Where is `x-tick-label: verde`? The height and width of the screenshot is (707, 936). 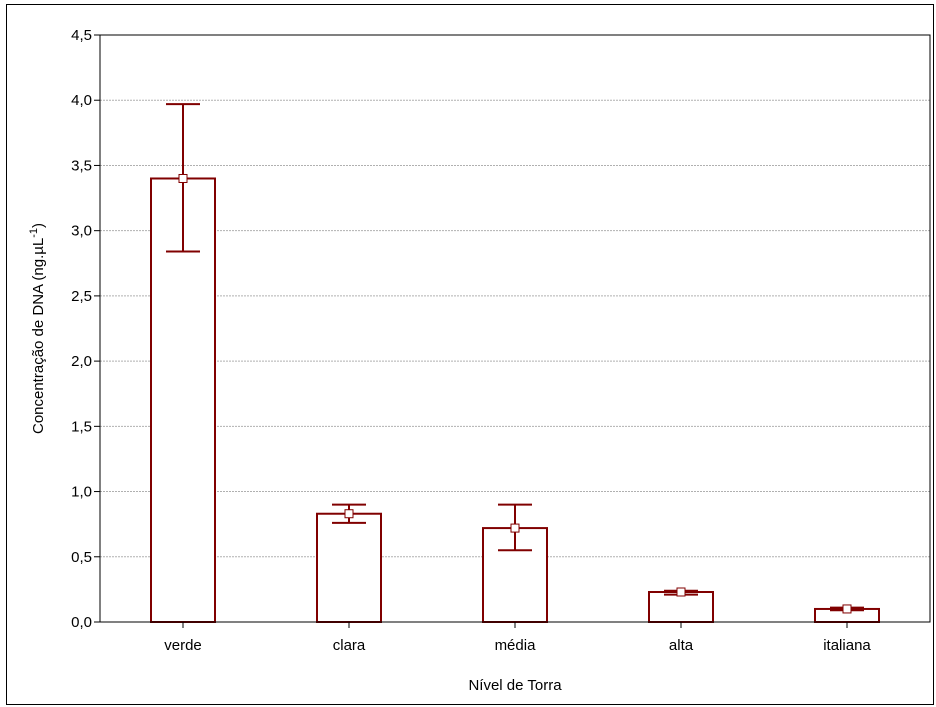
x-tick-label: verde is located at coordinates (183, 645).